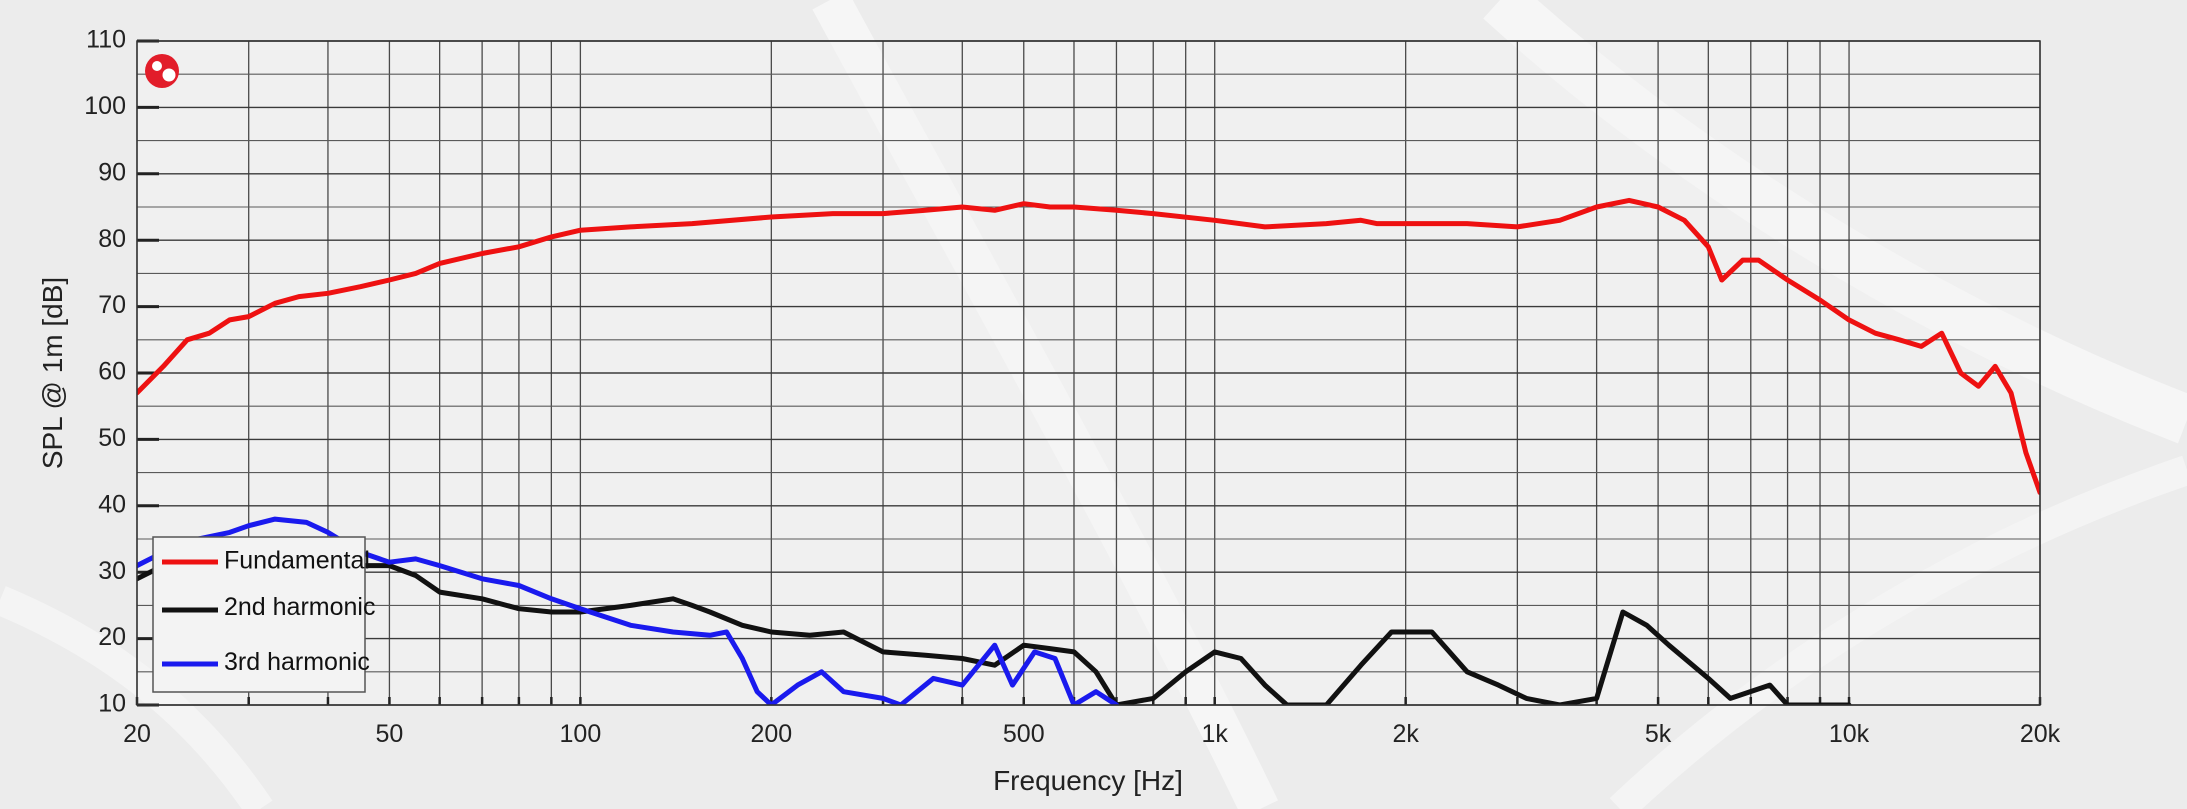 Image resolution: width=2187 pixels, height=809 pixels. What do you see at coordinates (297, 561) in the screenshot?
I see `legend-label-fundamental: Fundamental` at bounding box center [297, 561].